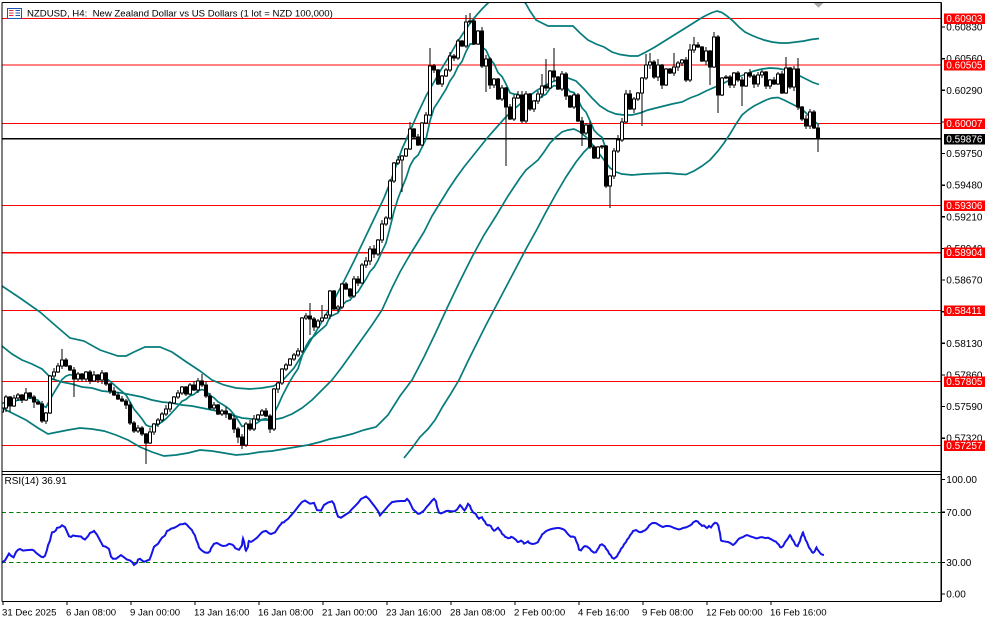  Describe the element at coordinates (964, 253) in the screenshot. I see `svg-text: 0.58904` at that location.